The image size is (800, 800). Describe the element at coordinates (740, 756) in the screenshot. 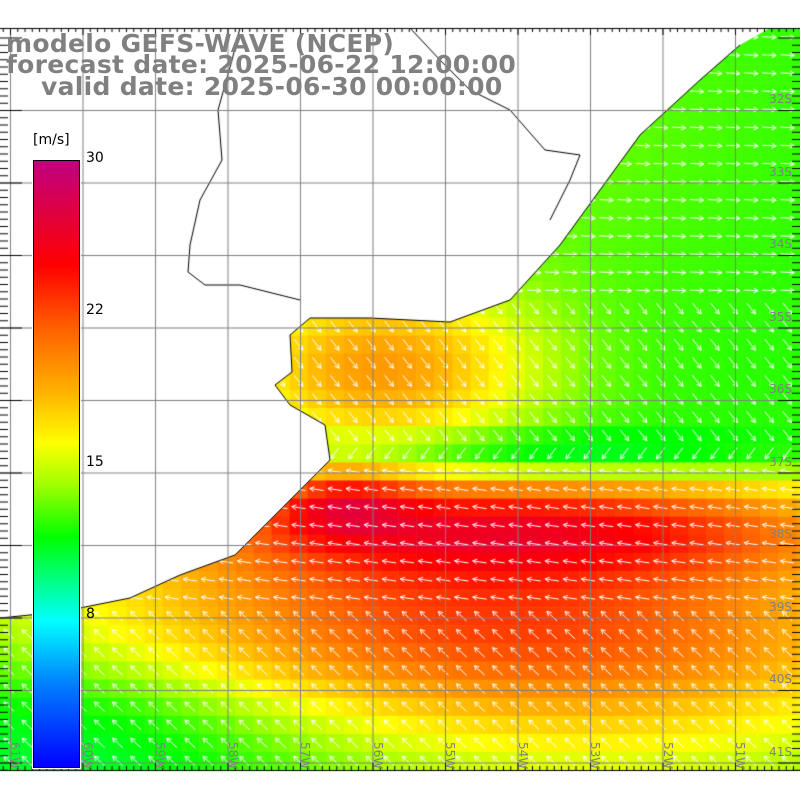

I see `lon-label: 51W` at that location.